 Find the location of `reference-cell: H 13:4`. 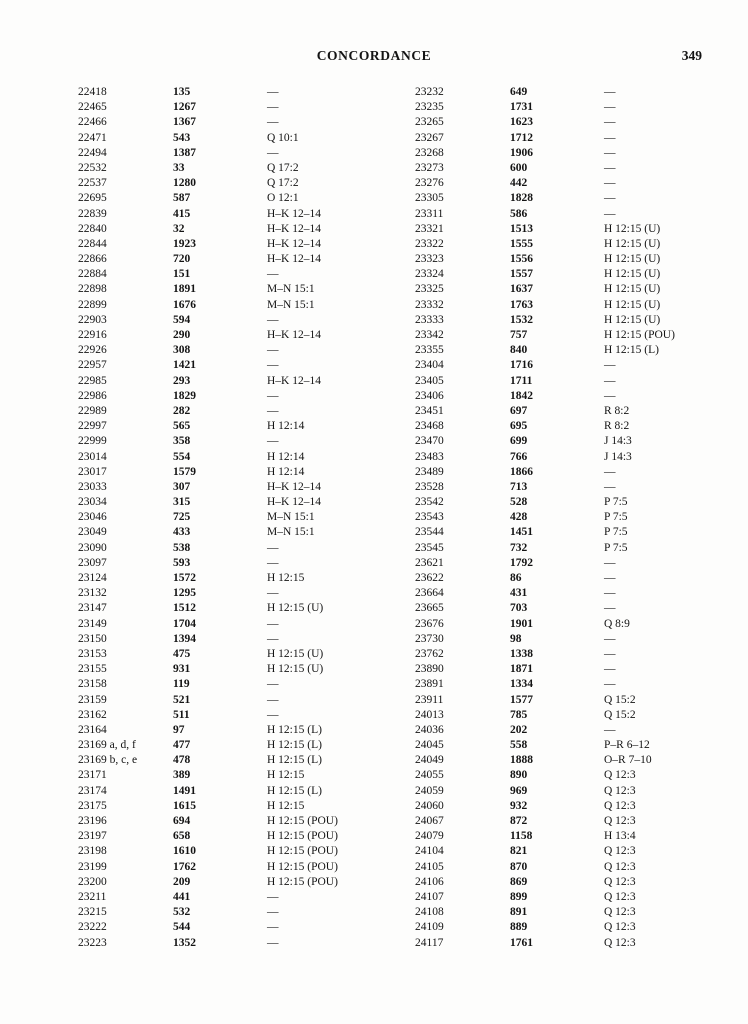

reference-cell: H 13:4 is located at coordinates (620, 836).